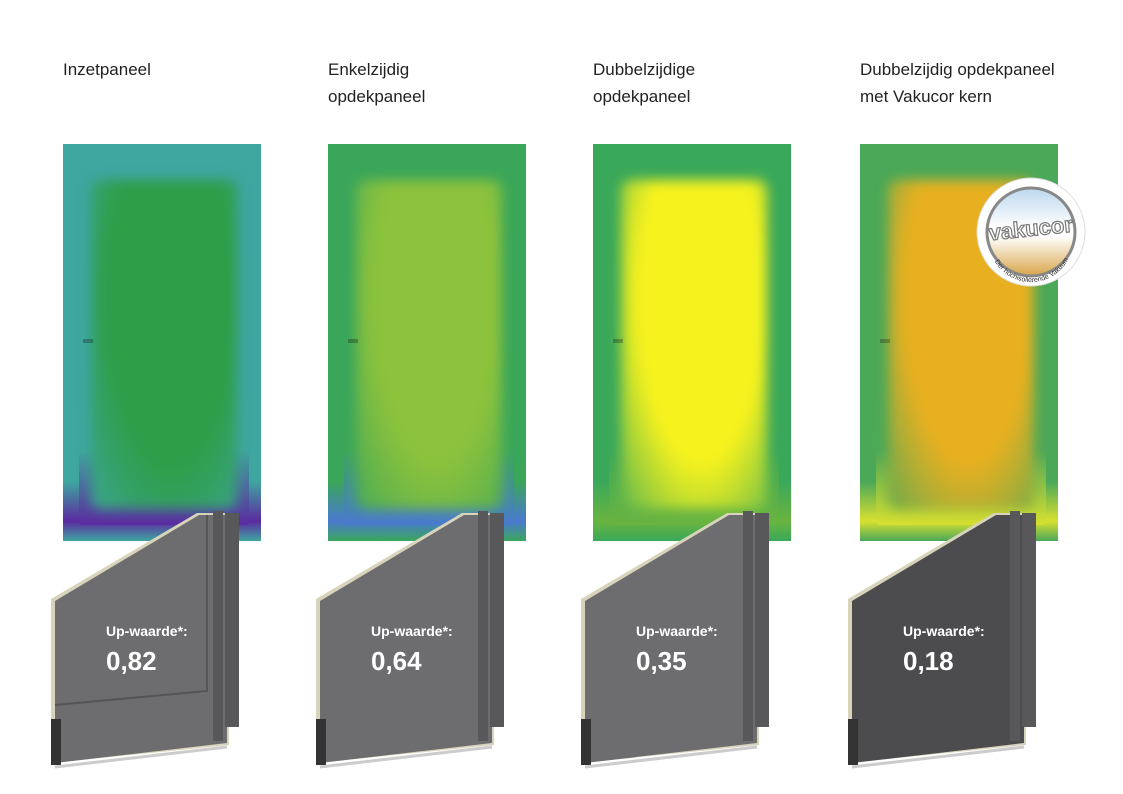  I want to click on column-title: Dubbelzijdige opdekpaneel, so click(644, 83).